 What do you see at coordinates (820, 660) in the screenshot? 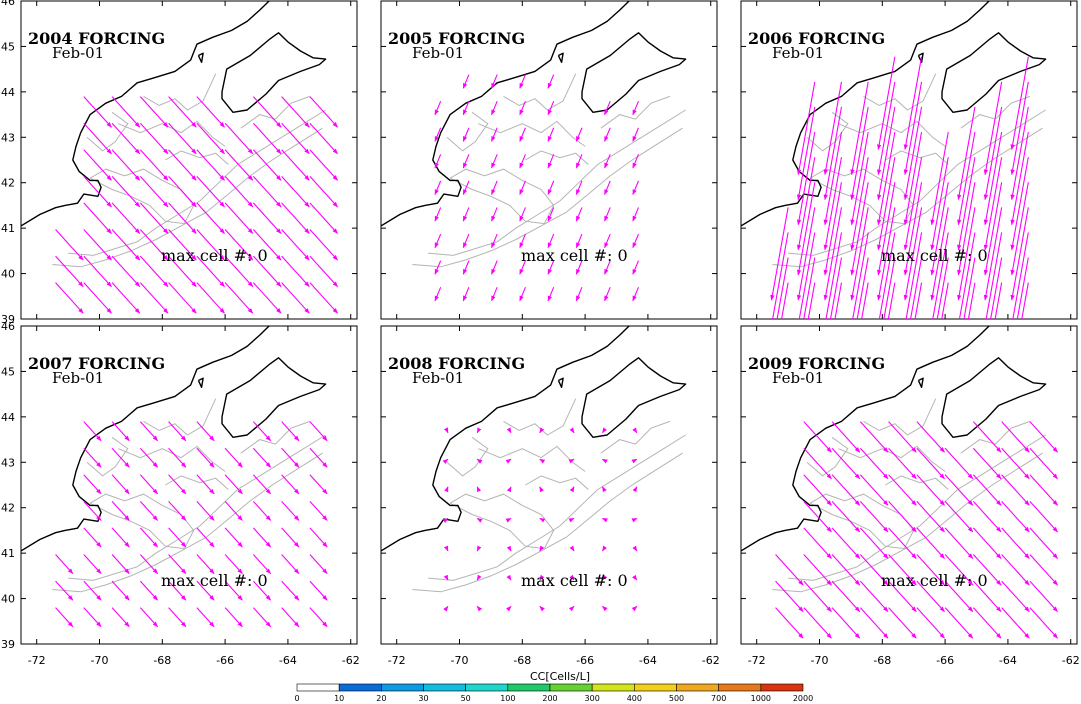
I see `lon-tick-label: -70` at bounding box center [820, 660].